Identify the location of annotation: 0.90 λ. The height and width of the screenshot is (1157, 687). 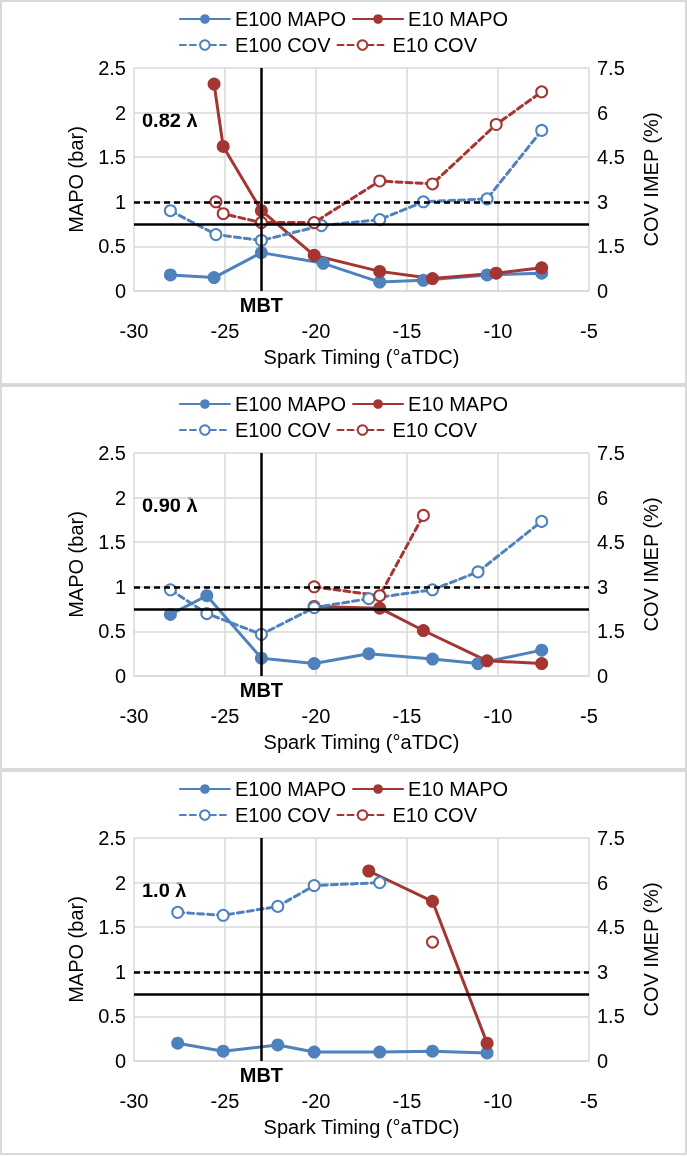
(170, 505).